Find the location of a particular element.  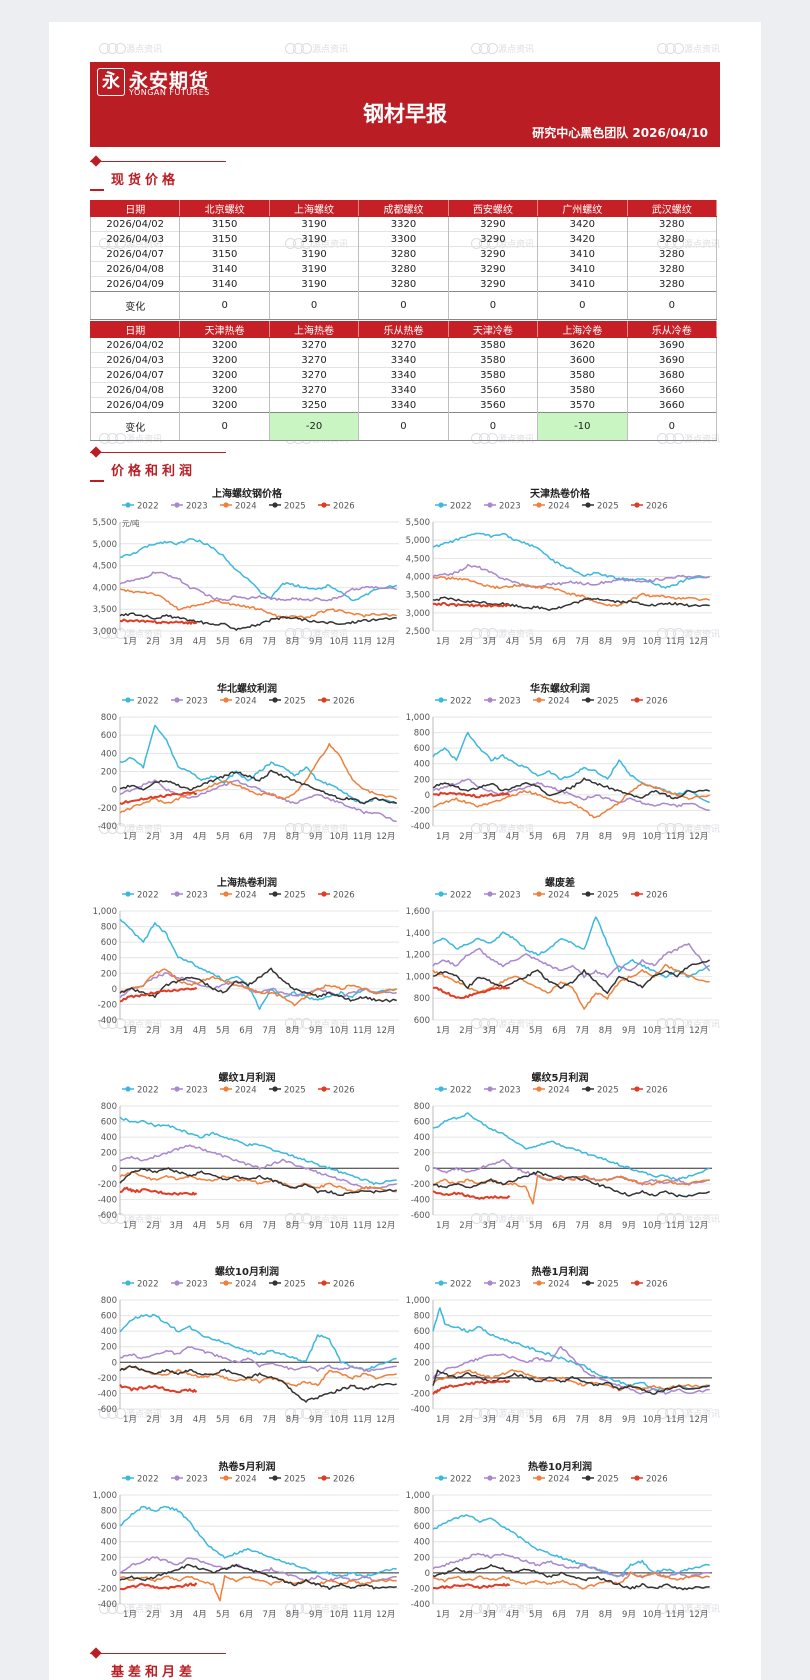

series-line-2026 is located at coordinates (471, 1387).